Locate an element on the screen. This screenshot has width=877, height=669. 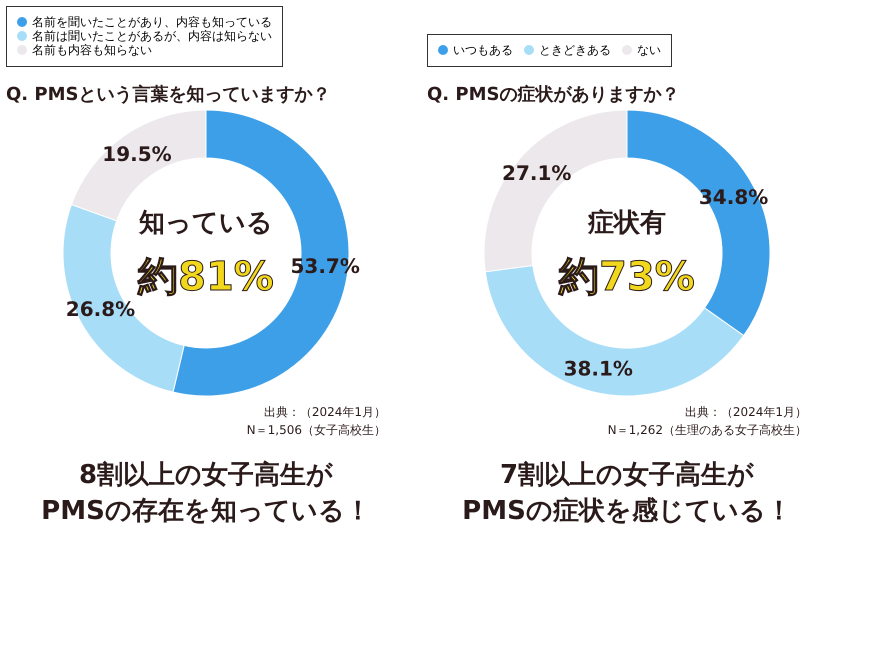
text: 7割以上の女子高生が is located at coordinates (628, 475).